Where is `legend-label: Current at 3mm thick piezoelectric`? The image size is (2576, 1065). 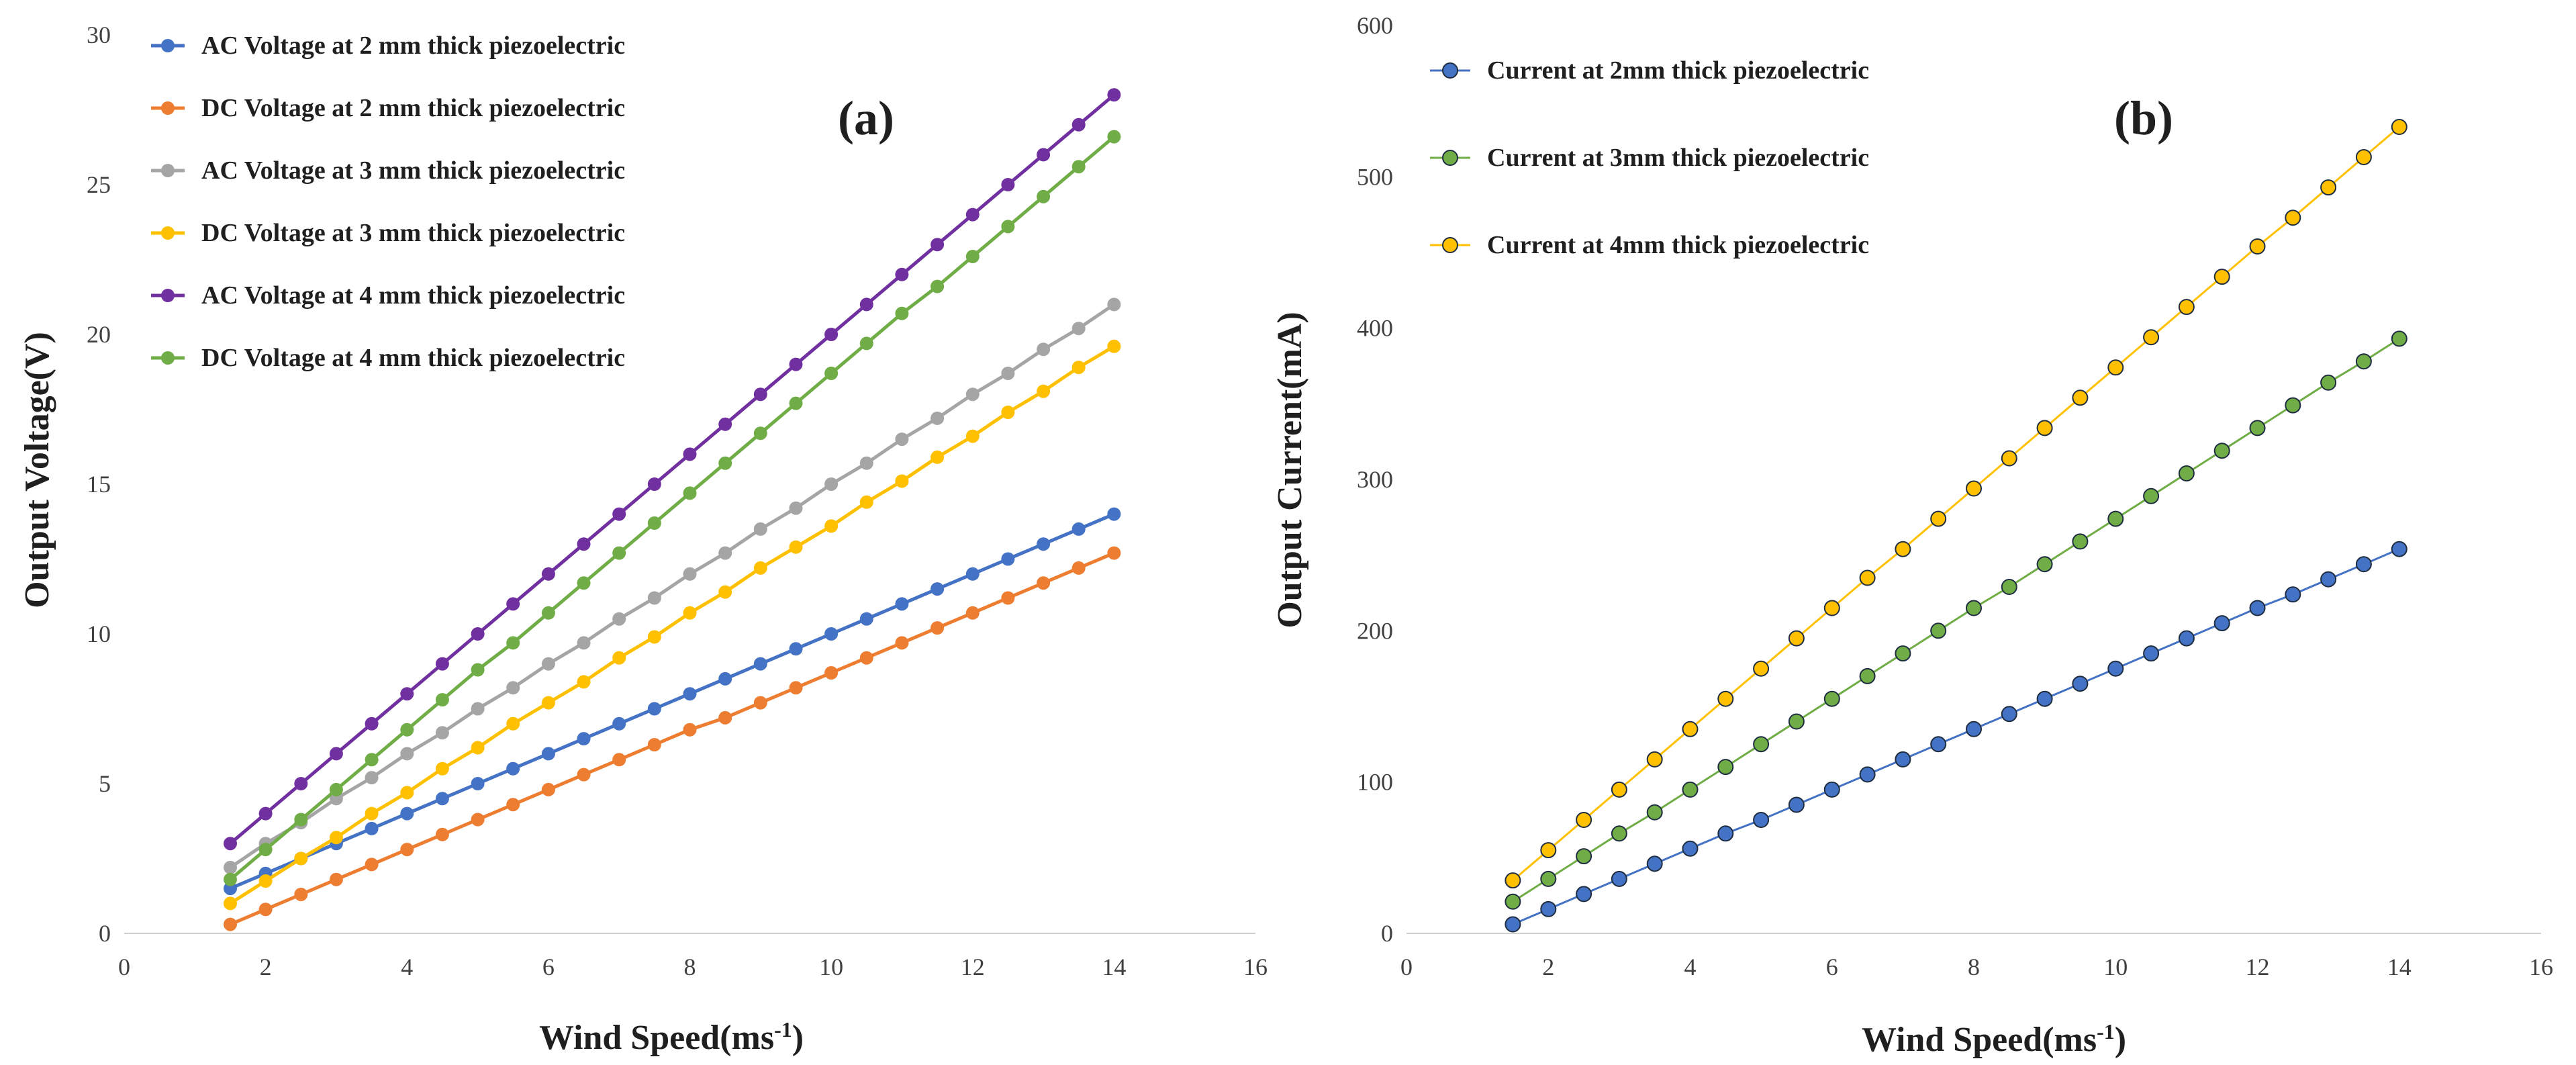
legend-label: Current at 3mm thick piezoelectric is located at coordinates (1678, 158).